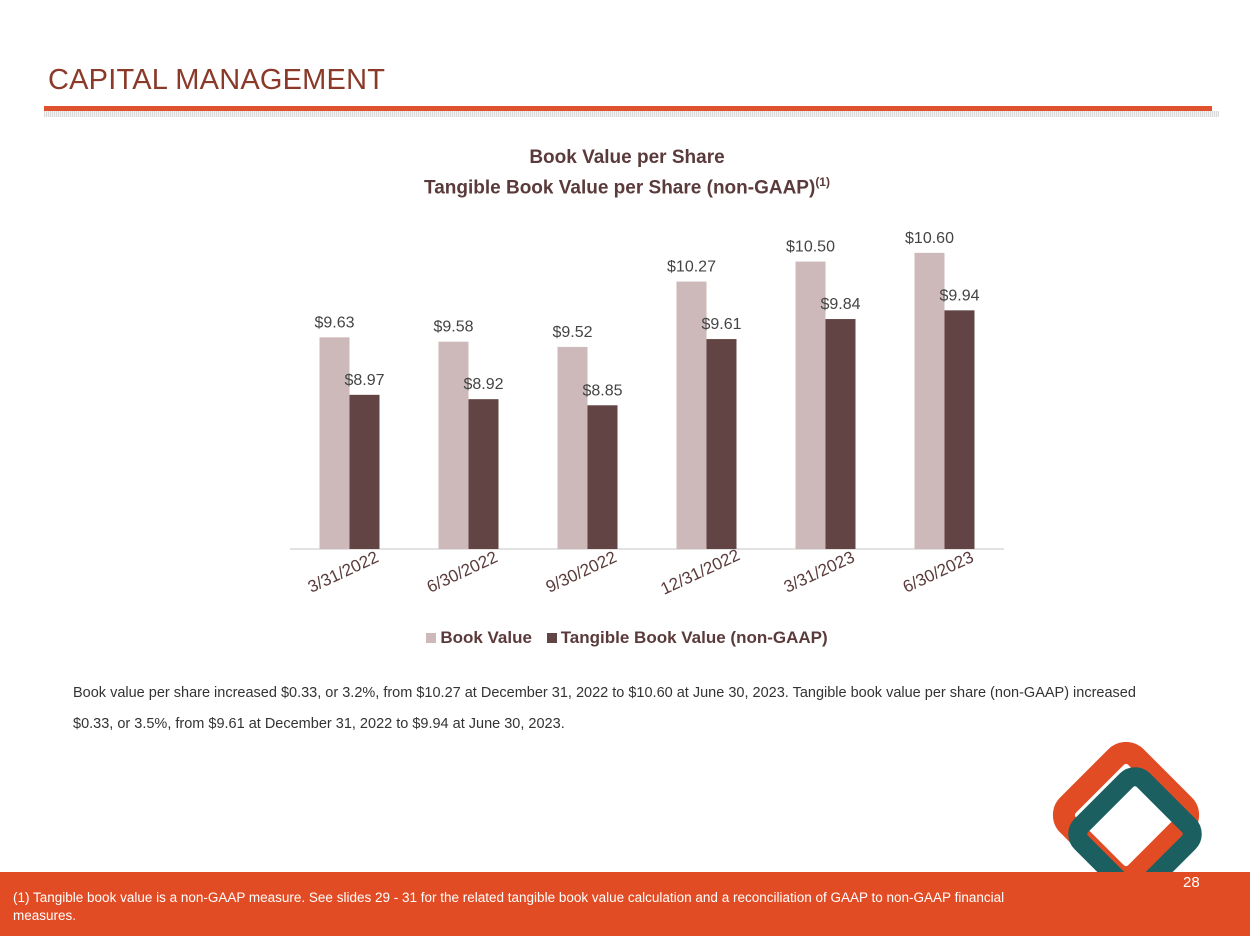  I want to click on data-label-book-value-5: $10.60, so click(929, 238).